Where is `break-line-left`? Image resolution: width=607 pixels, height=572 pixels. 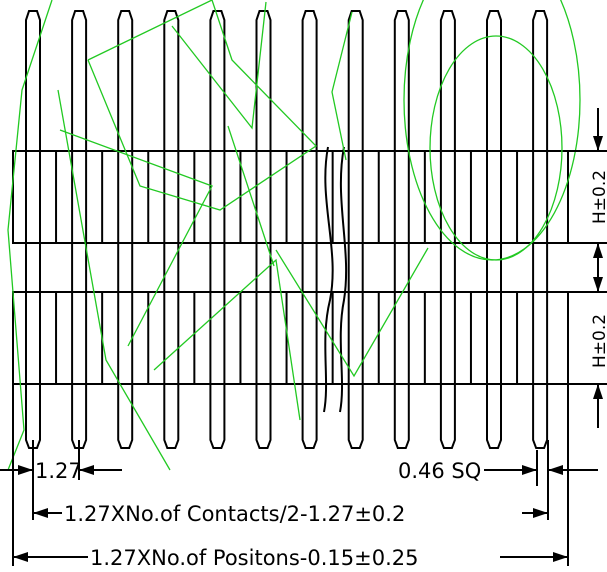
break-line-left is located at coordinates (328, 279).